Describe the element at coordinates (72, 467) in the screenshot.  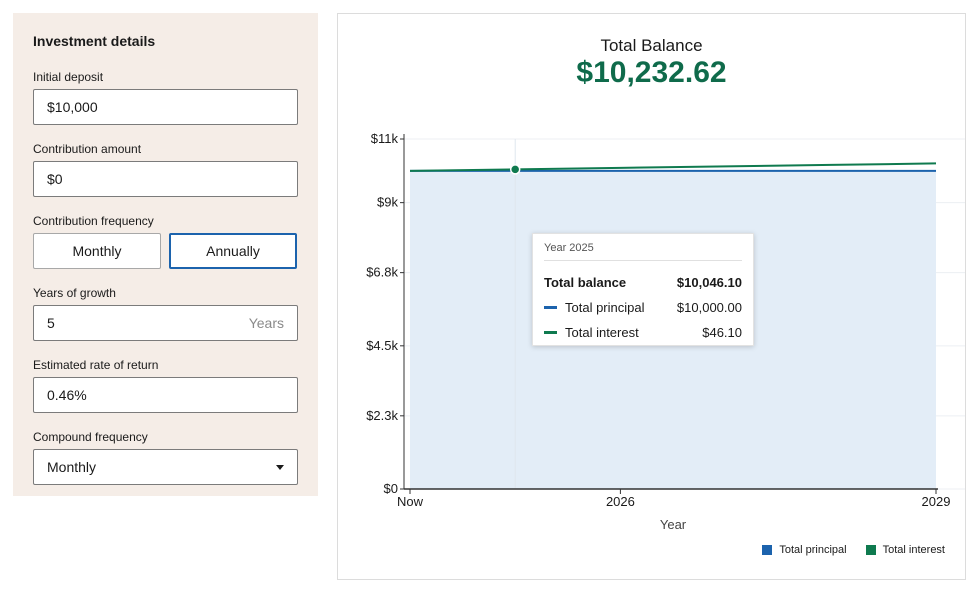
I see `compound-frequency-value: Monthly` at that location.